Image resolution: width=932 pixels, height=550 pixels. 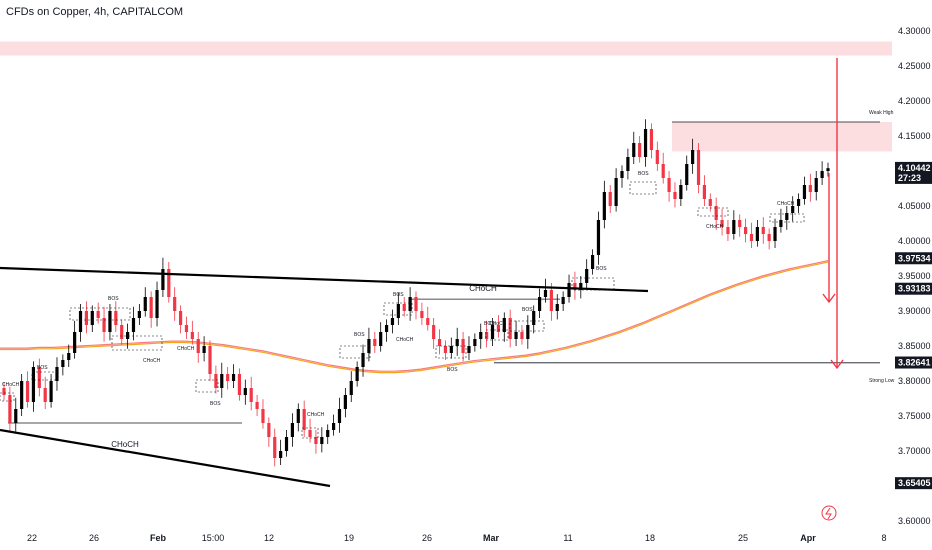 What do you see at coordinates (914, 241) in the screenshot?
I see `y-tick-label: 4.00000` at bounding box center [914, 241].